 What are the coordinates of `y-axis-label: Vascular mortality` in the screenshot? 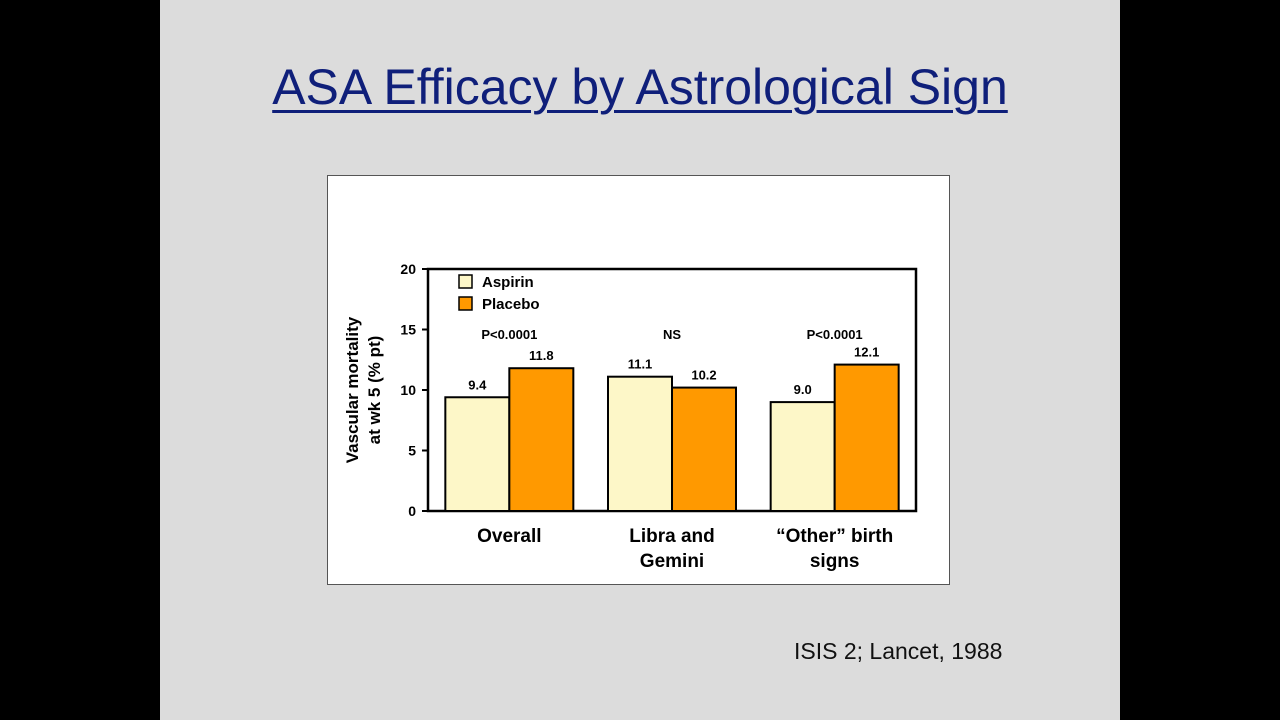 It's located at (352, 389).